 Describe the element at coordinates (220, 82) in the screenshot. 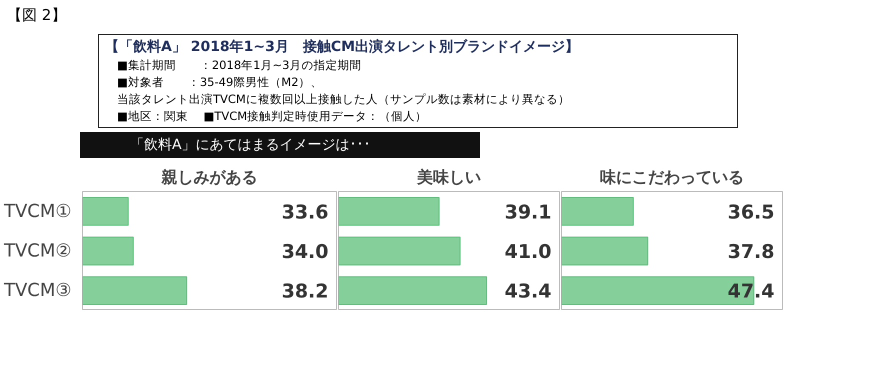

I see `text: ■対象者 ：35-49際男性（M2）、` at that location.